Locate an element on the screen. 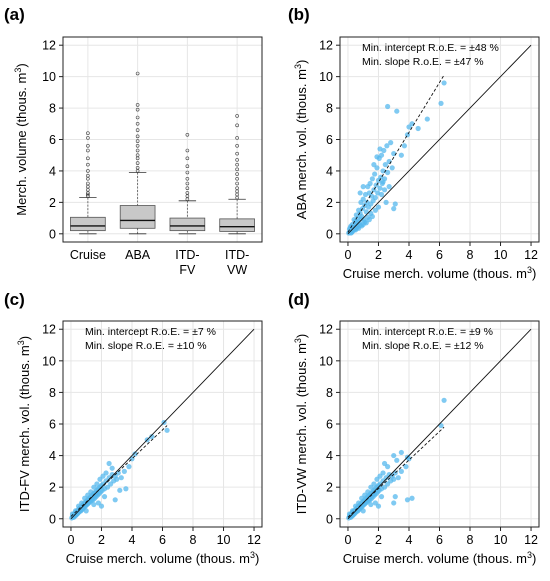  y-axis-title: Merch. volume (thous. m3) is located at coordinates (21, 139).